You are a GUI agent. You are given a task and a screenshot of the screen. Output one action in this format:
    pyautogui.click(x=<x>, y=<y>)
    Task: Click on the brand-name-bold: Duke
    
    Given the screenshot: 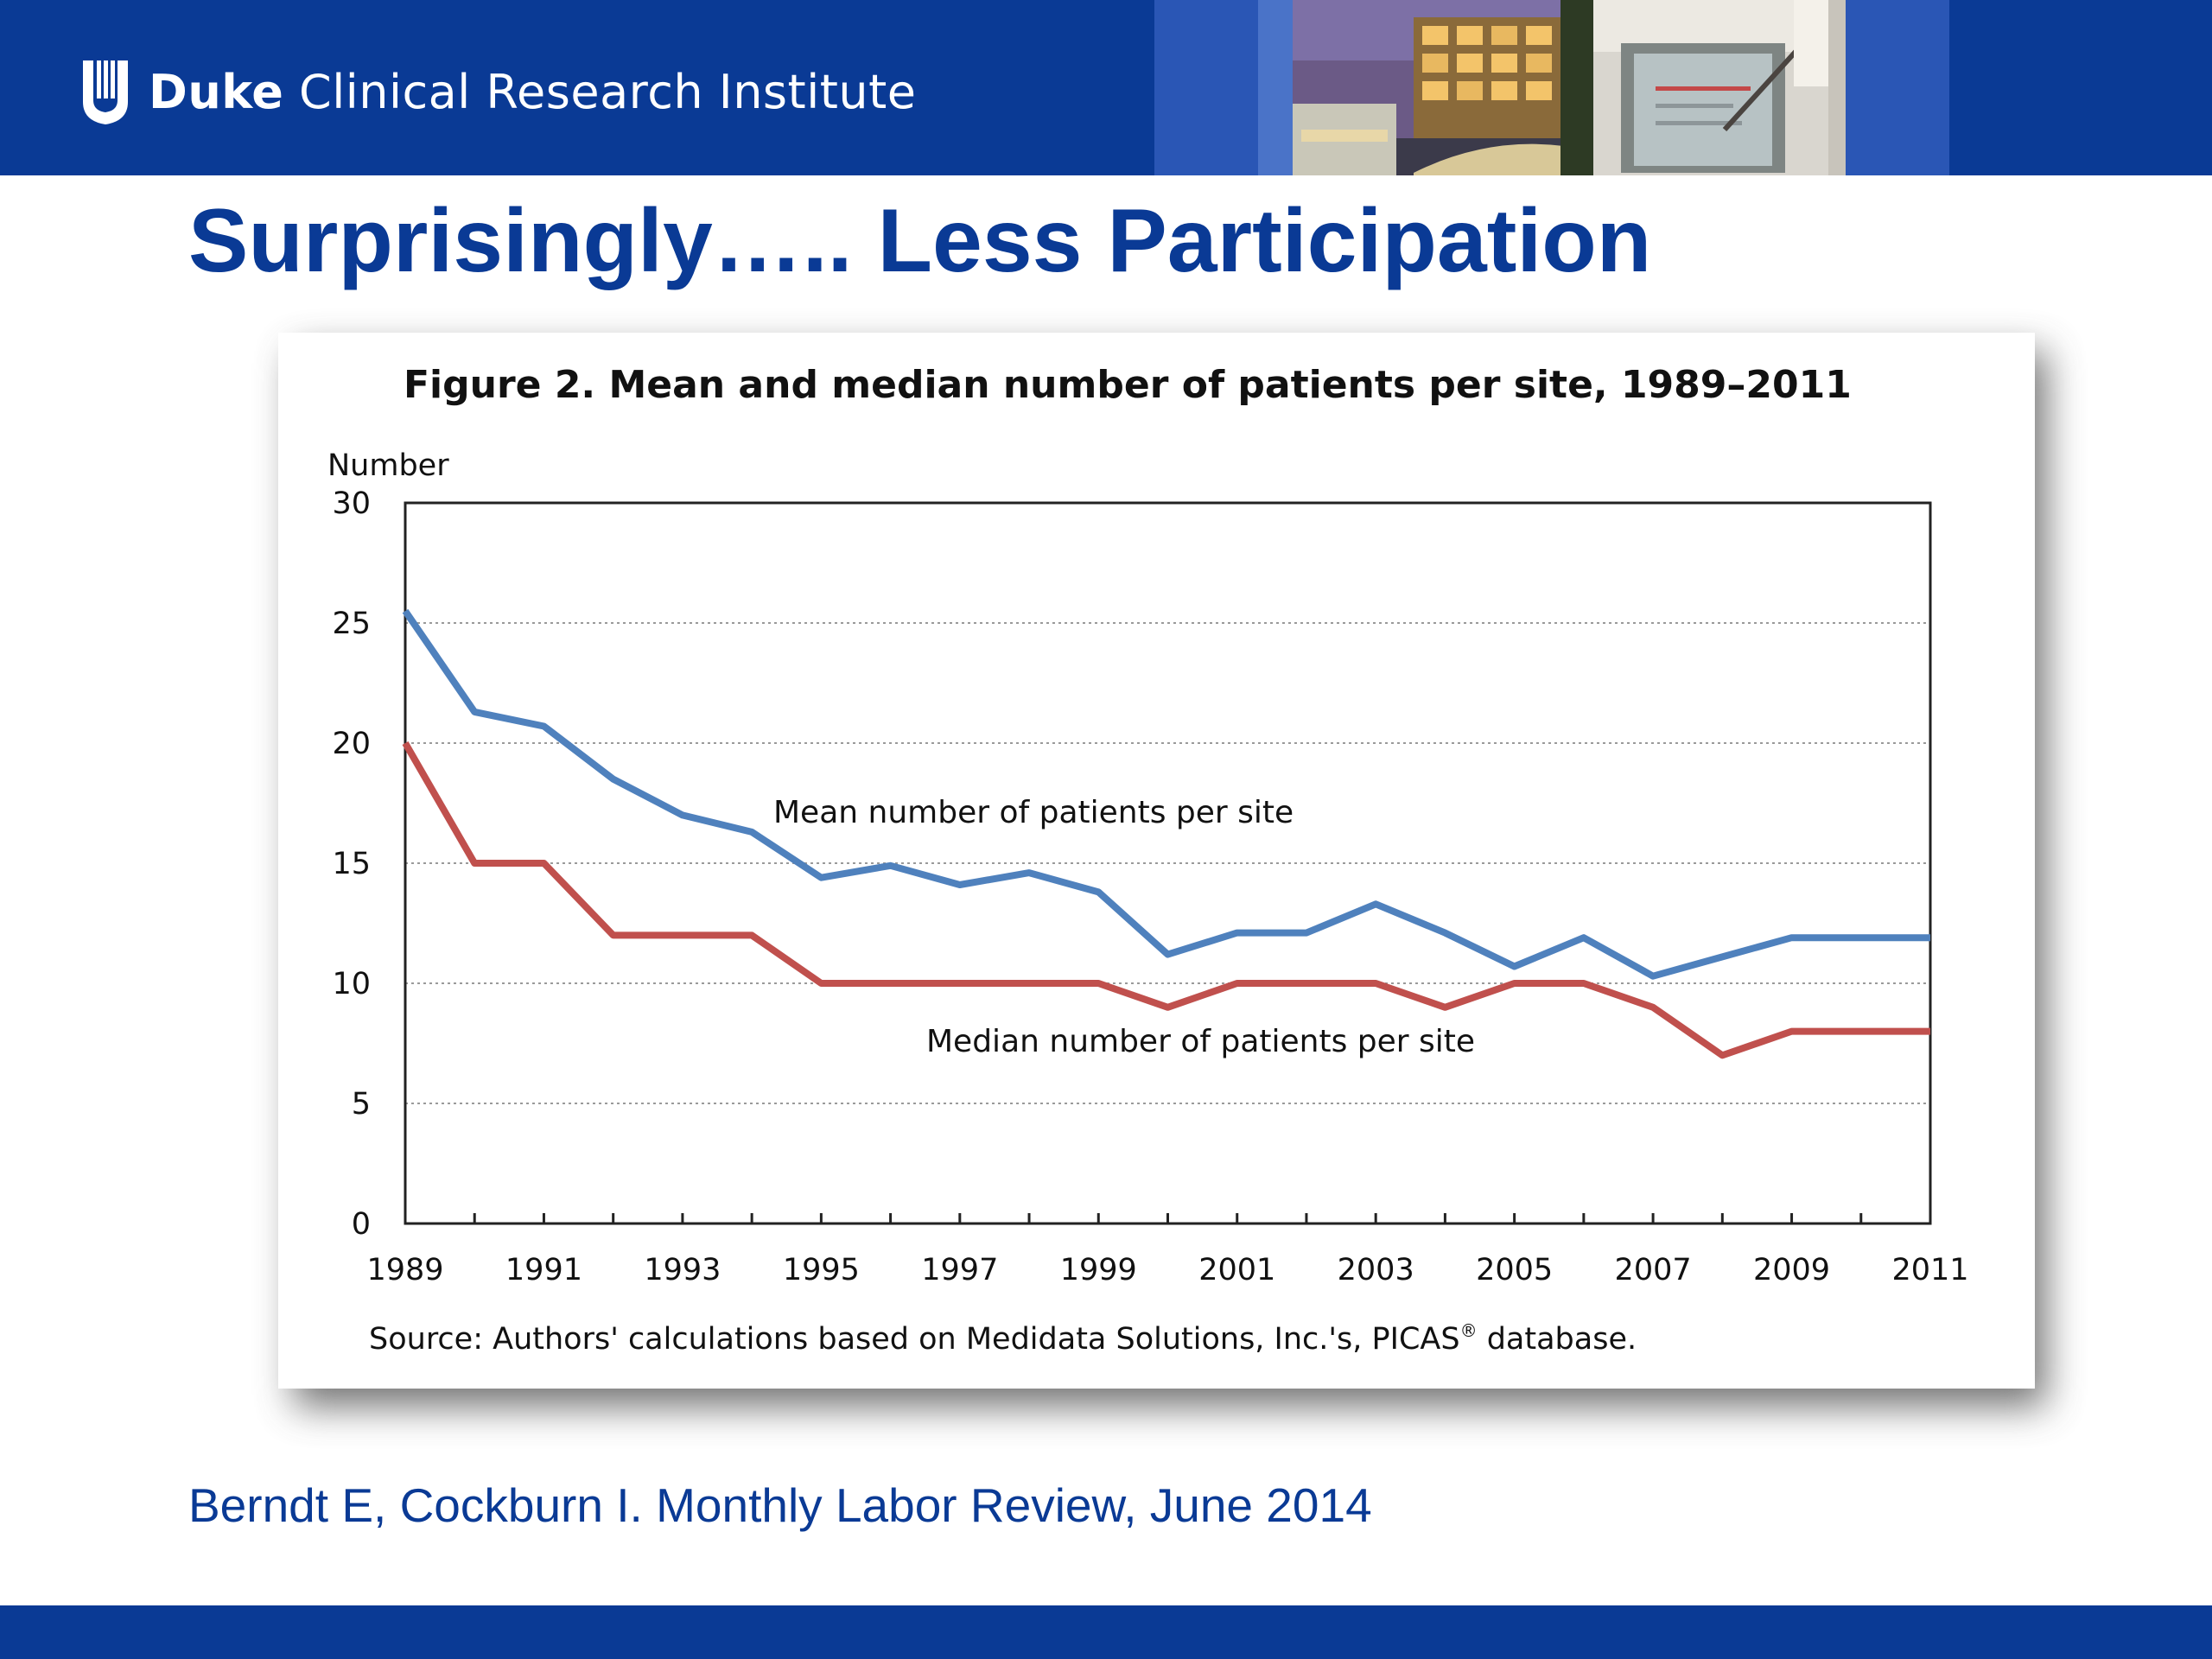 What is the action you would take?
    pyautogui.click(x=216, y=91)
    